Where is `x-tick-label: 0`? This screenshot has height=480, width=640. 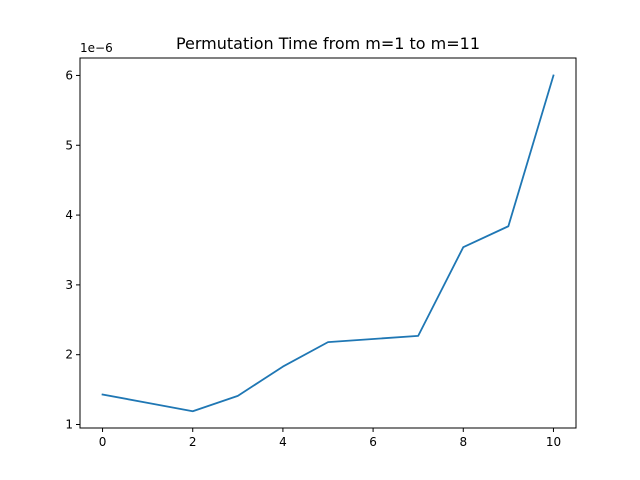 x-tick-label: 0 is located at coordinates (103, 442).